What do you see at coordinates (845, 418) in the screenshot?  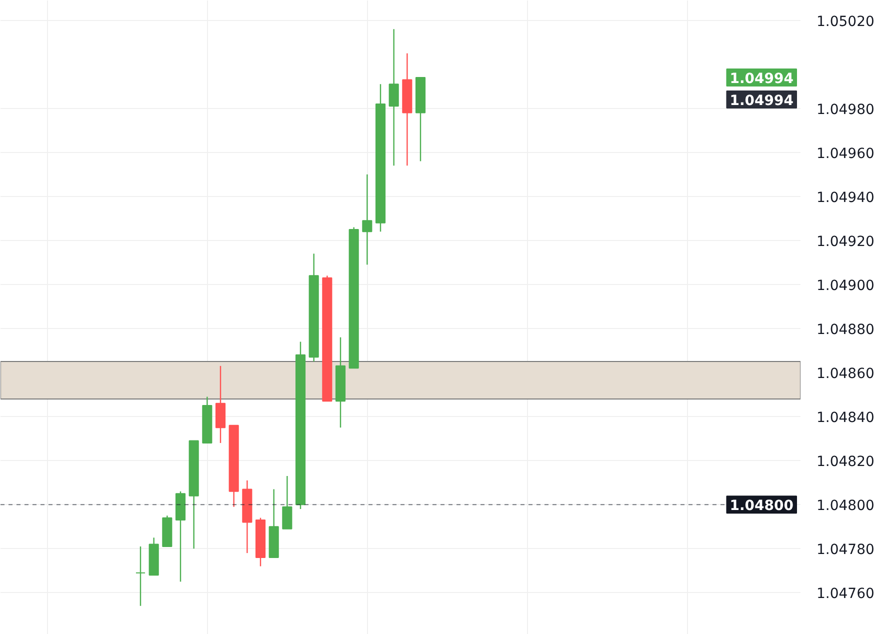 I see `y-tick-label: 1.04840` at bounding box center [845, 418].